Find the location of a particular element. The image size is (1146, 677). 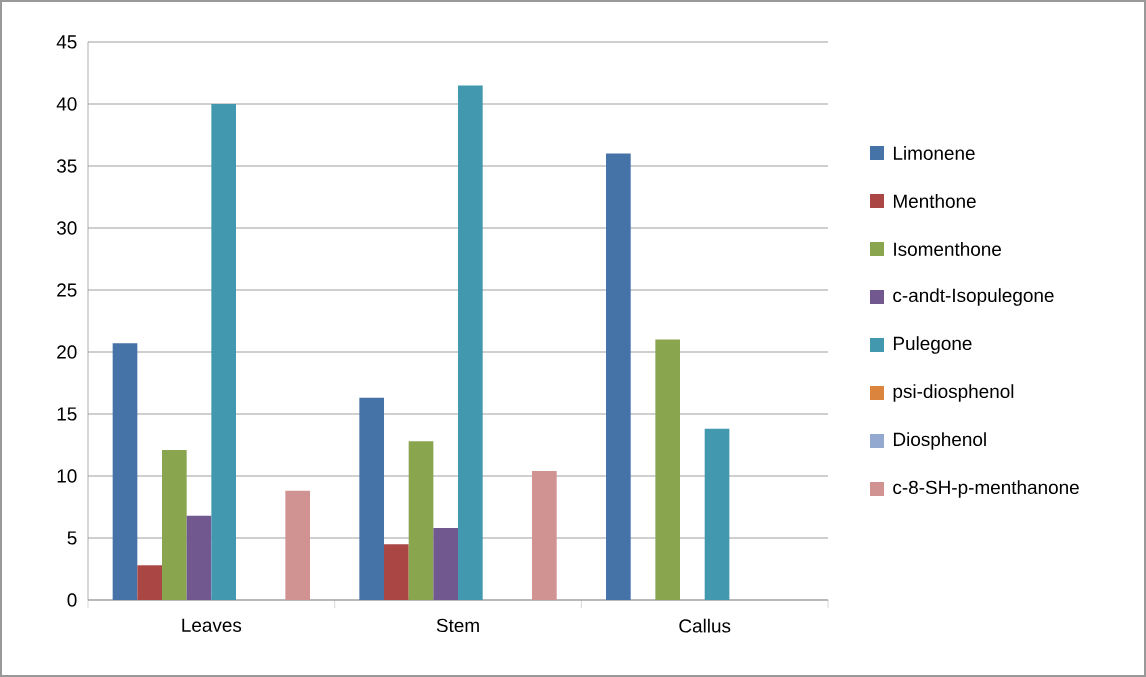

legend-label: Diosphenol is located at coordinates (939, 441).